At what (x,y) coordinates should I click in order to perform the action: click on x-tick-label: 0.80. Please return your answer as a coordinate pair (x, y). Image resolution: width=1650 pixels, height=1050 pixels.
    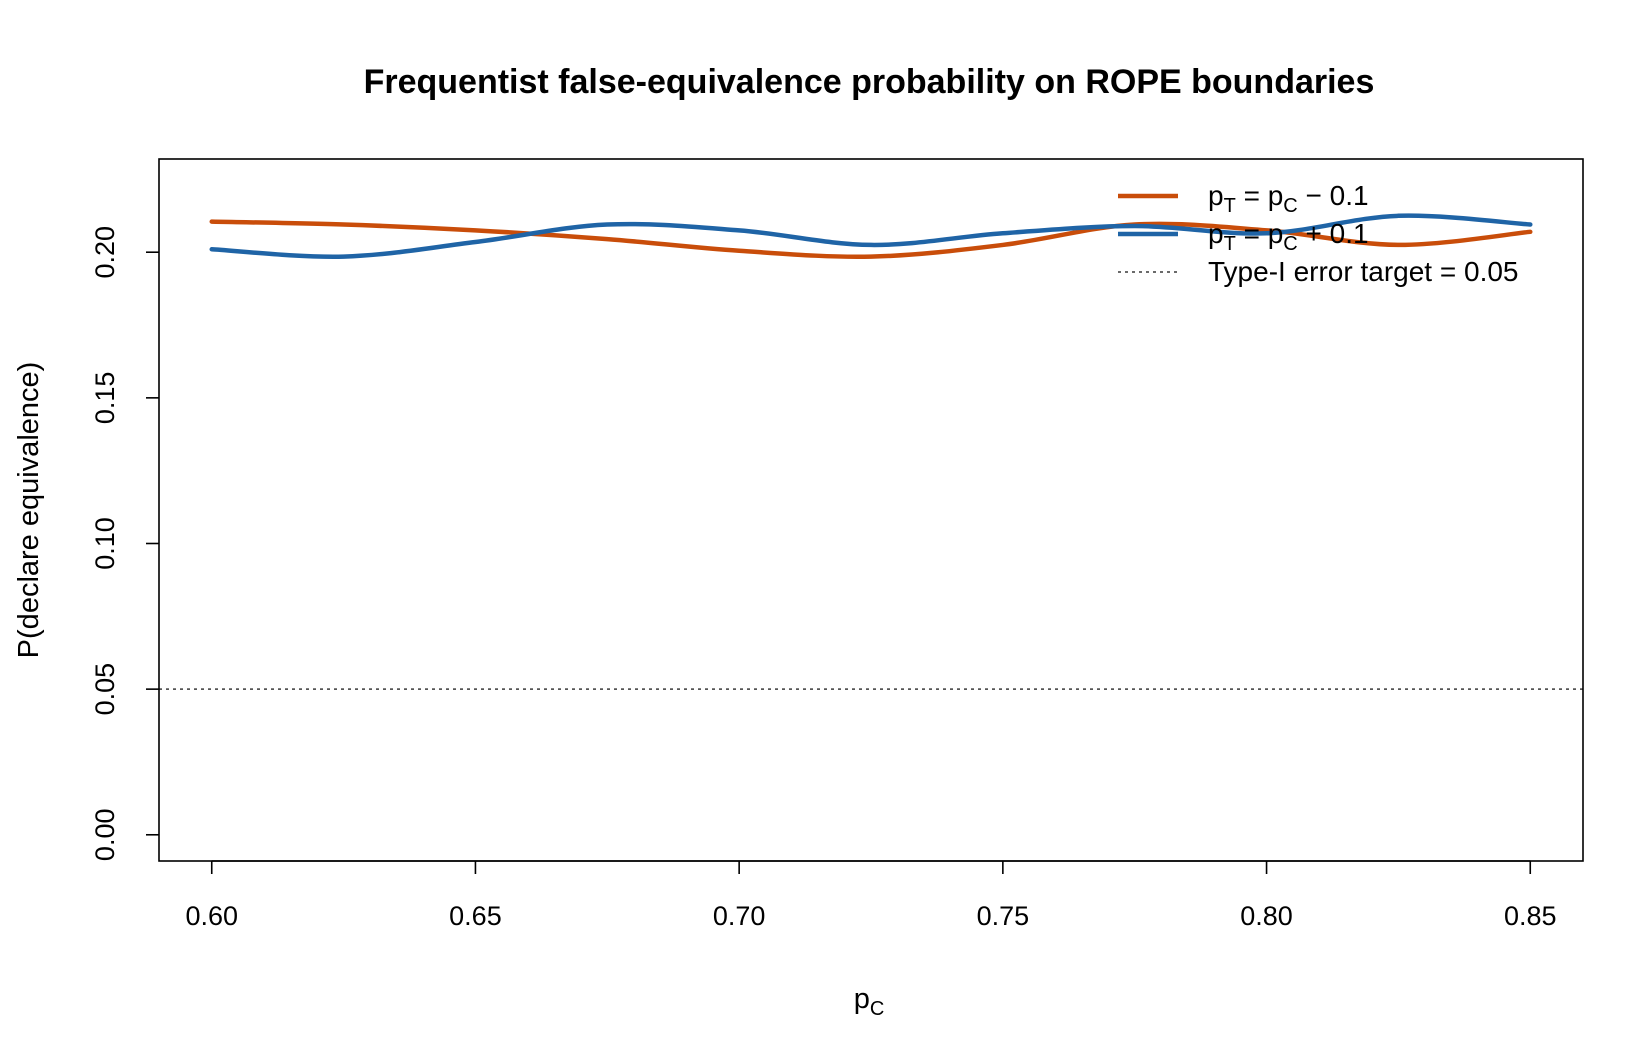
    Looking at the image, I should click on (1266, 916).